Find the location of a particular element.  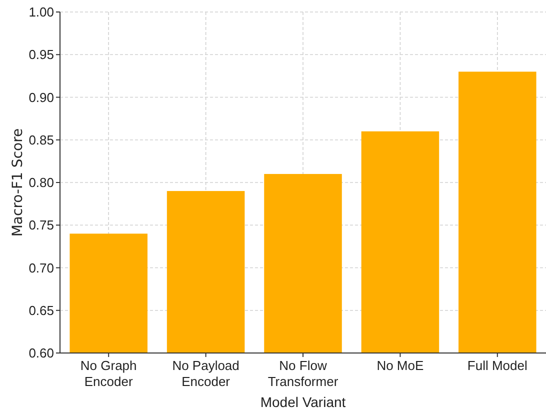

x-tick-label: No Graph Encoder is located at coordinates (108, 373).